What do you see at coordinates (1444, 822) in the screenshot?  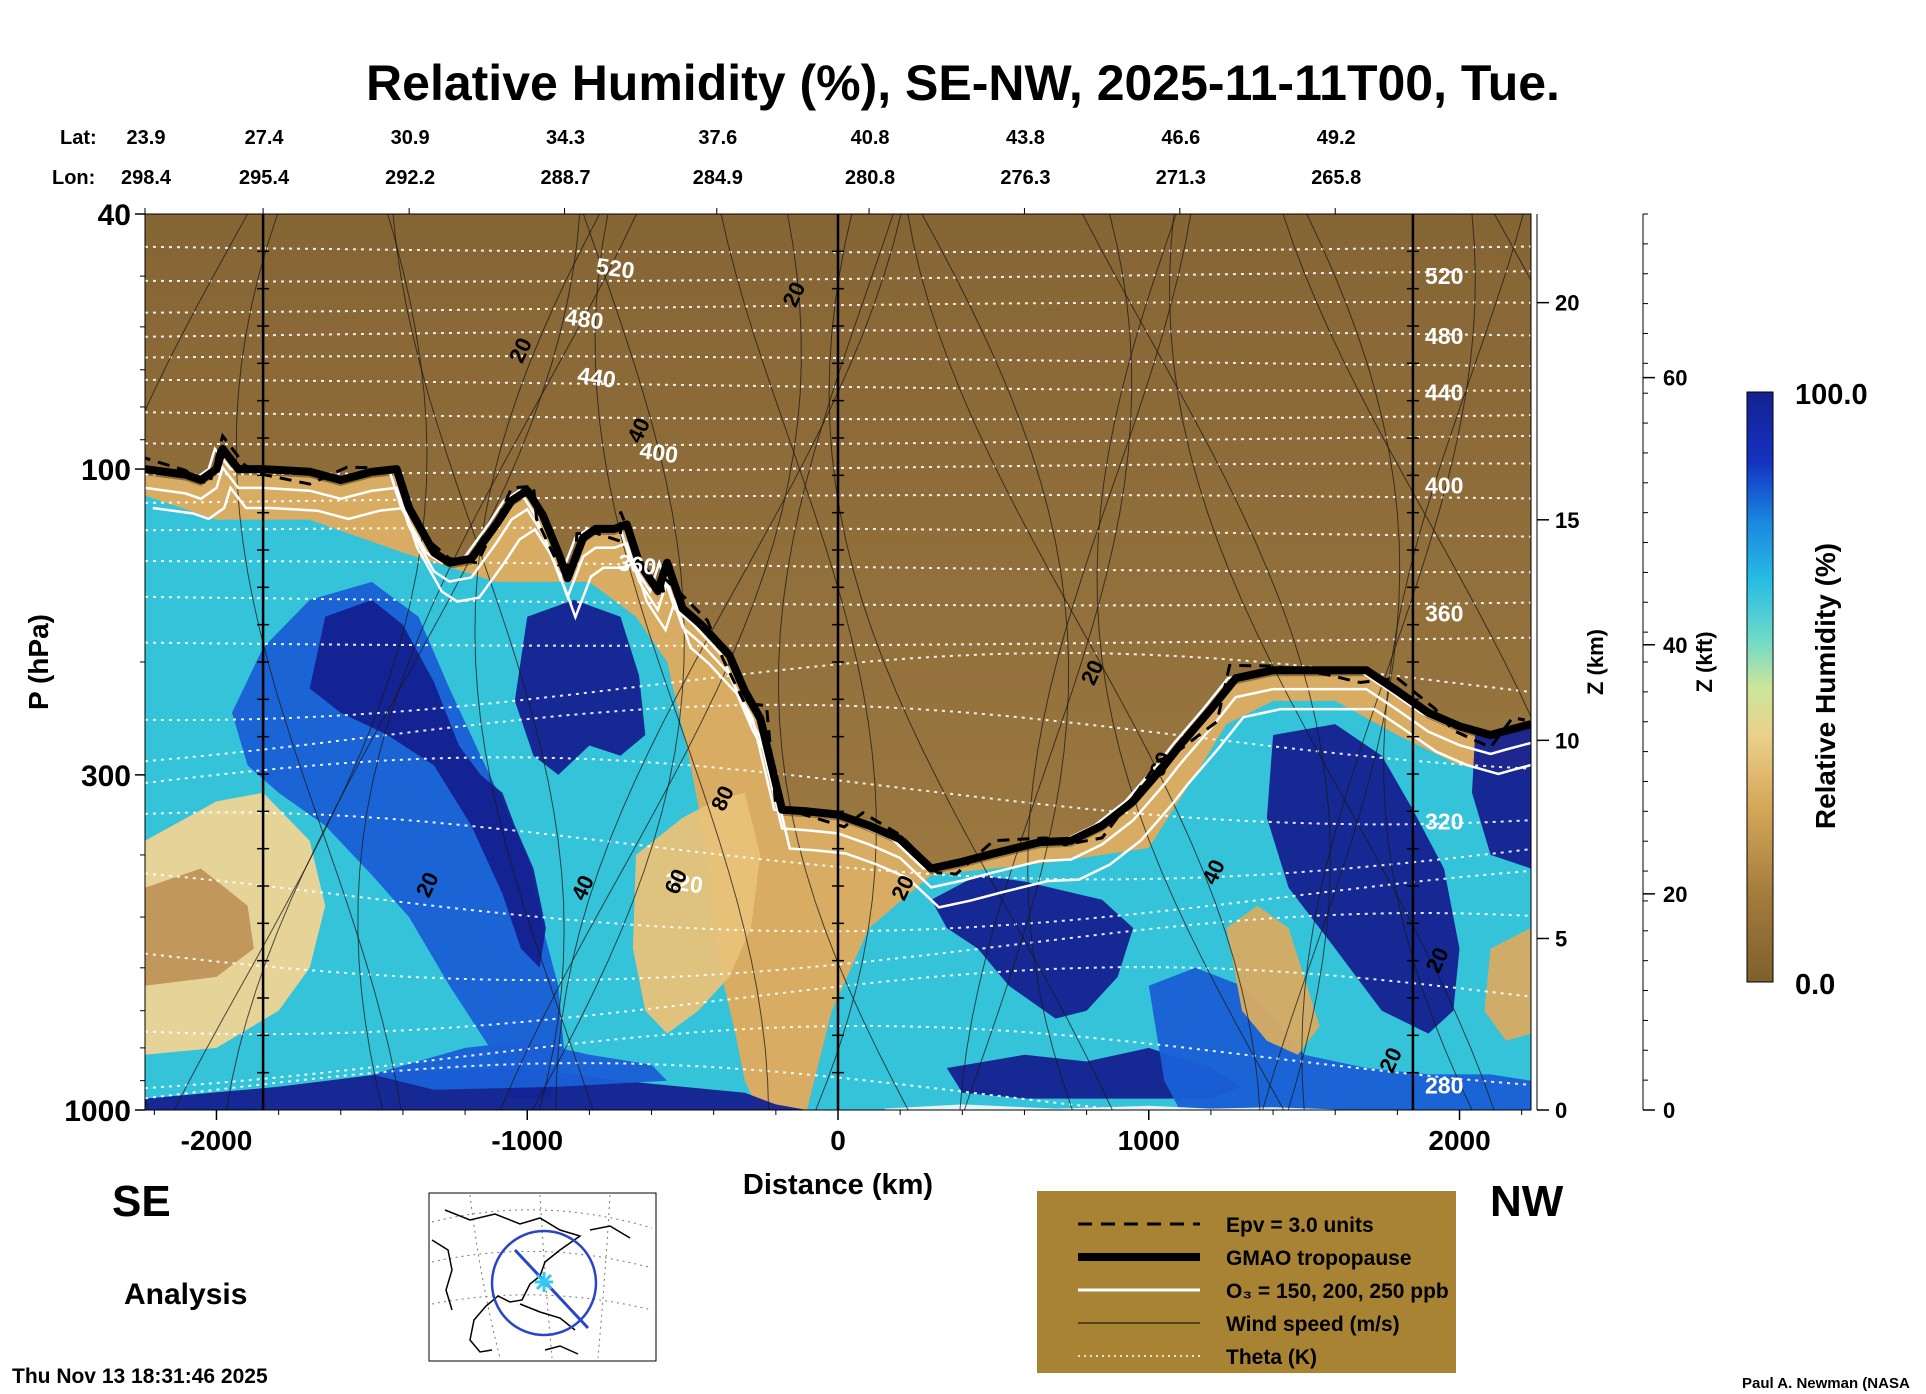 I see `theta-right-label: 320` at bounding box center [1444, 822].